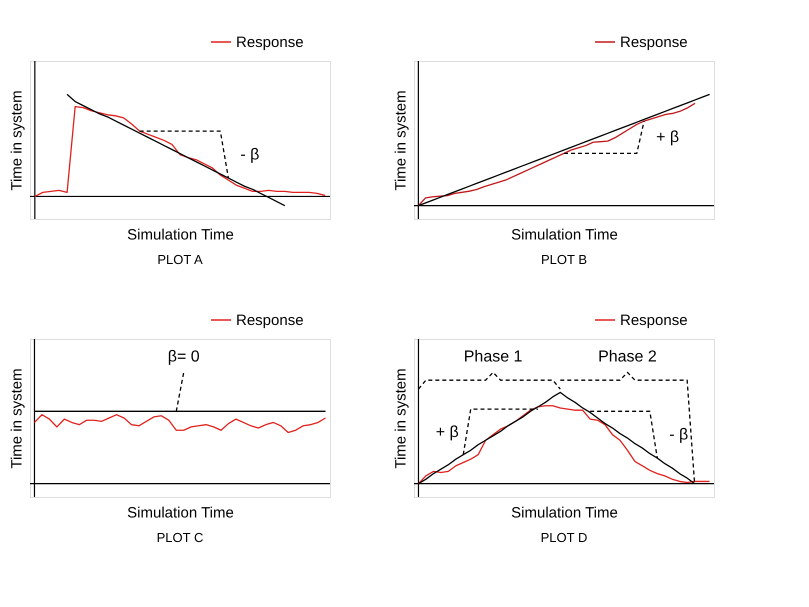 The height and width of the screenshot is (607, 809). I want to click on text: PLOT D, so click(564, 537).